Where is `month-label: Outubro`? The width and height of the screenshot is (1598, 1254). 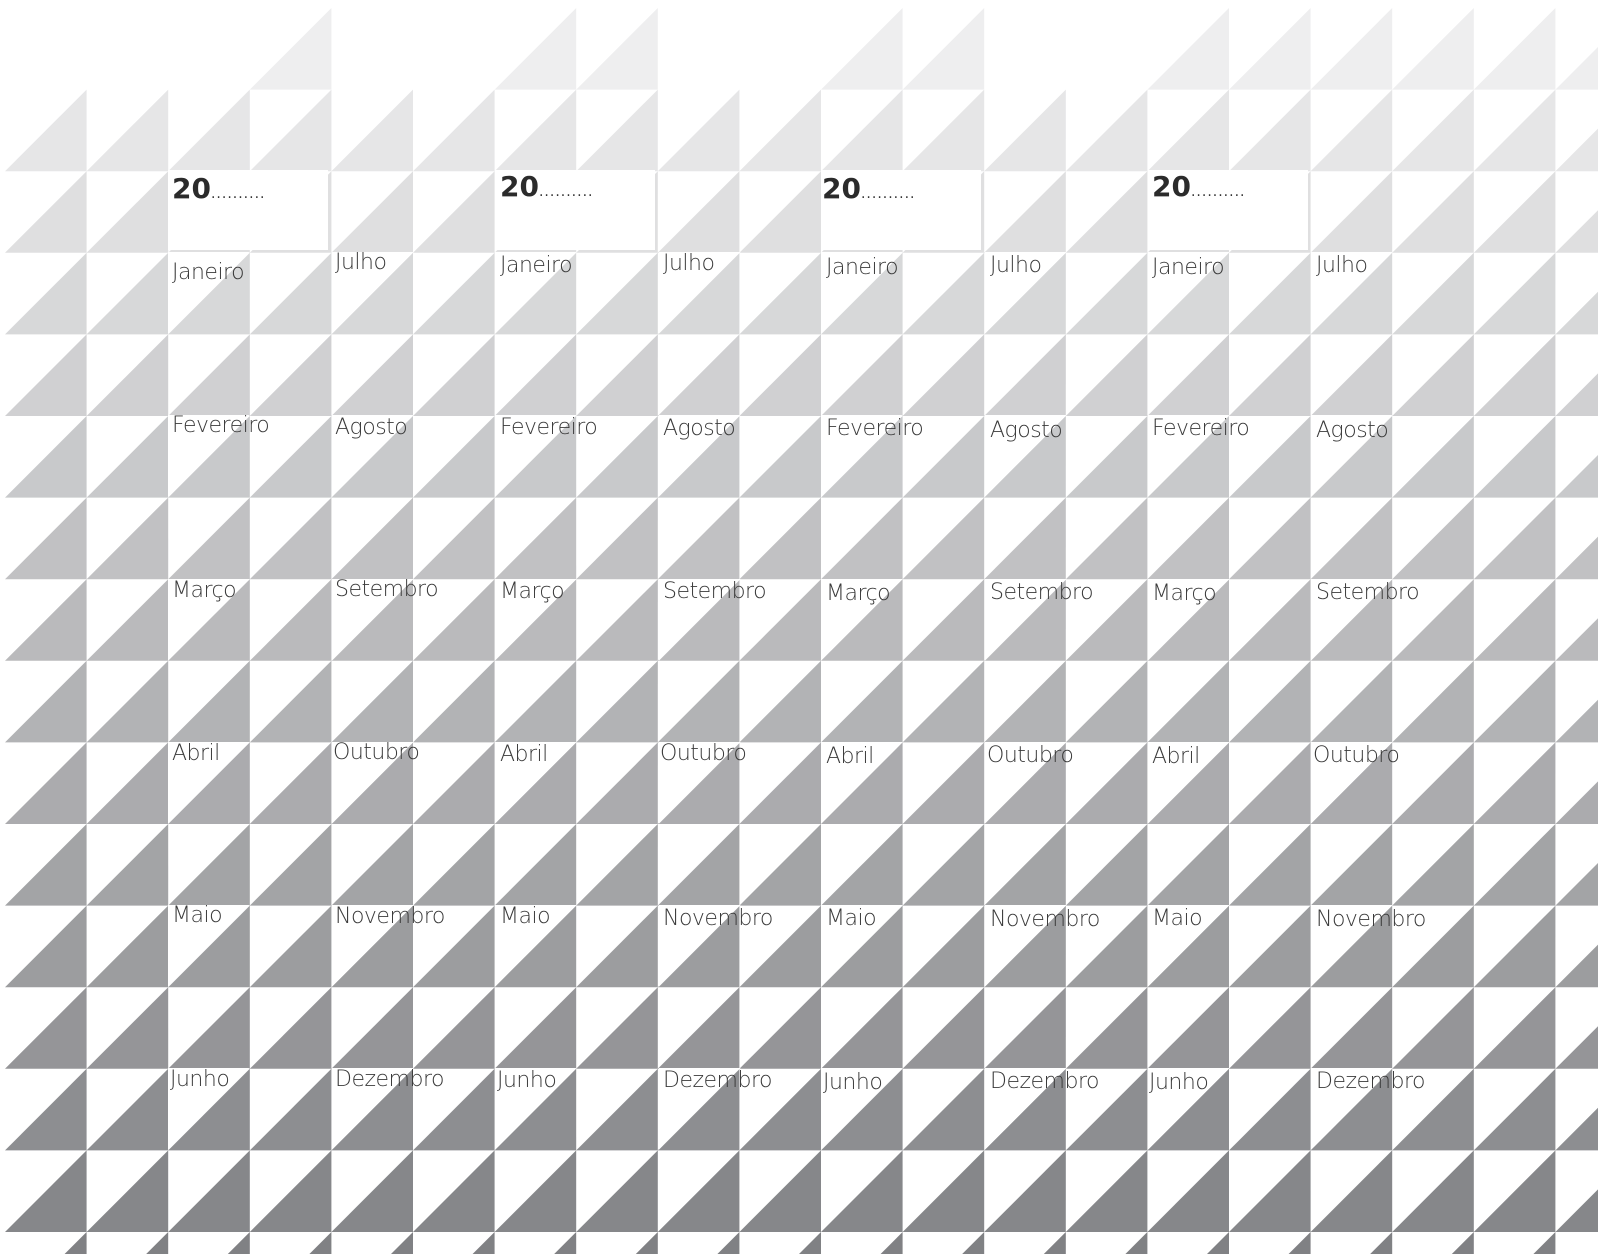 month-label: Outubro is located at coordinates (376, 752).